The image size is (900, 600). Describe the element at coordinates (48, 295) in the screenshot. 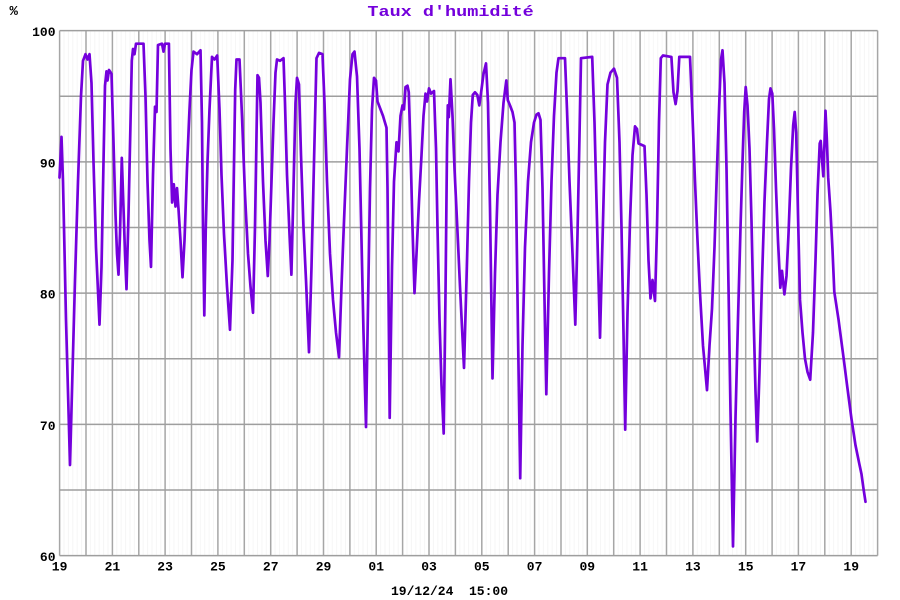

I see `svg-text: 80` at that location.